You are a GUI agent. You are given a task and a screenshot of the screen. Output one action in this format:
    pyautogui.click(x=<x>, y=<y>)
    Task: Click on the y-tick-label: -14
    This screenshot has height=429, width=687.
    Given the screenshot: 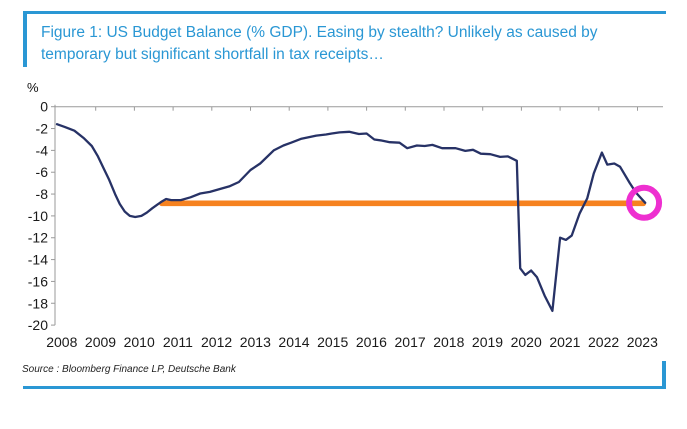 What is the action you would take?
    pyautogui.click(x=38, y=260)
    